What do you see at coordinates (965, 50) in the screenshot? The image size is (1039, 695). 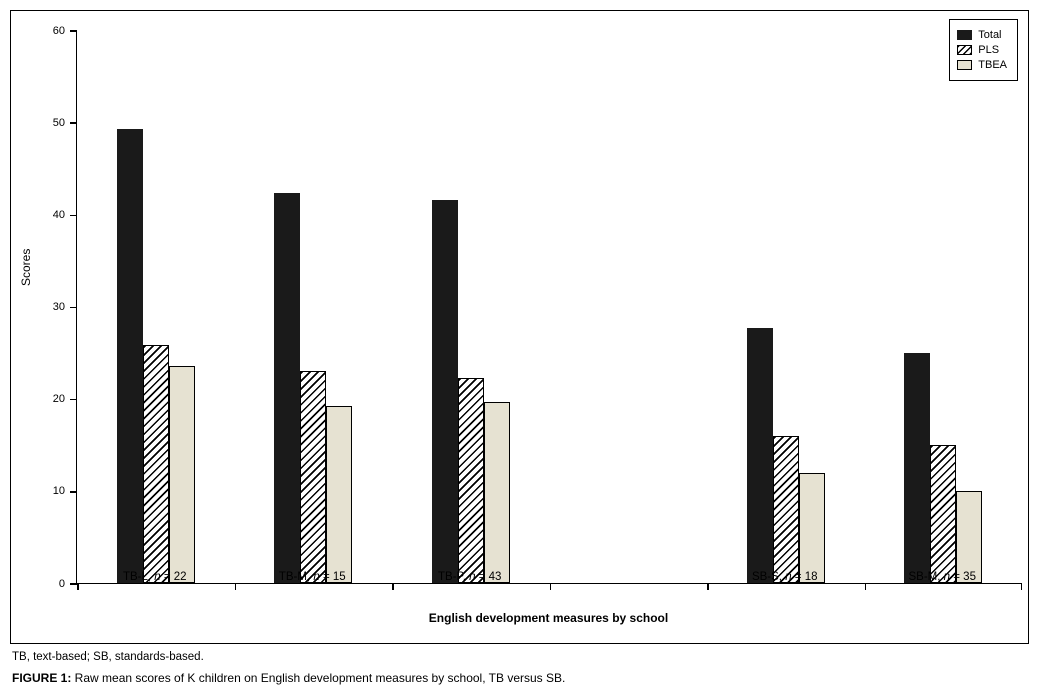 I see `legend-swatch-pls` at bounding box center [965, 50].